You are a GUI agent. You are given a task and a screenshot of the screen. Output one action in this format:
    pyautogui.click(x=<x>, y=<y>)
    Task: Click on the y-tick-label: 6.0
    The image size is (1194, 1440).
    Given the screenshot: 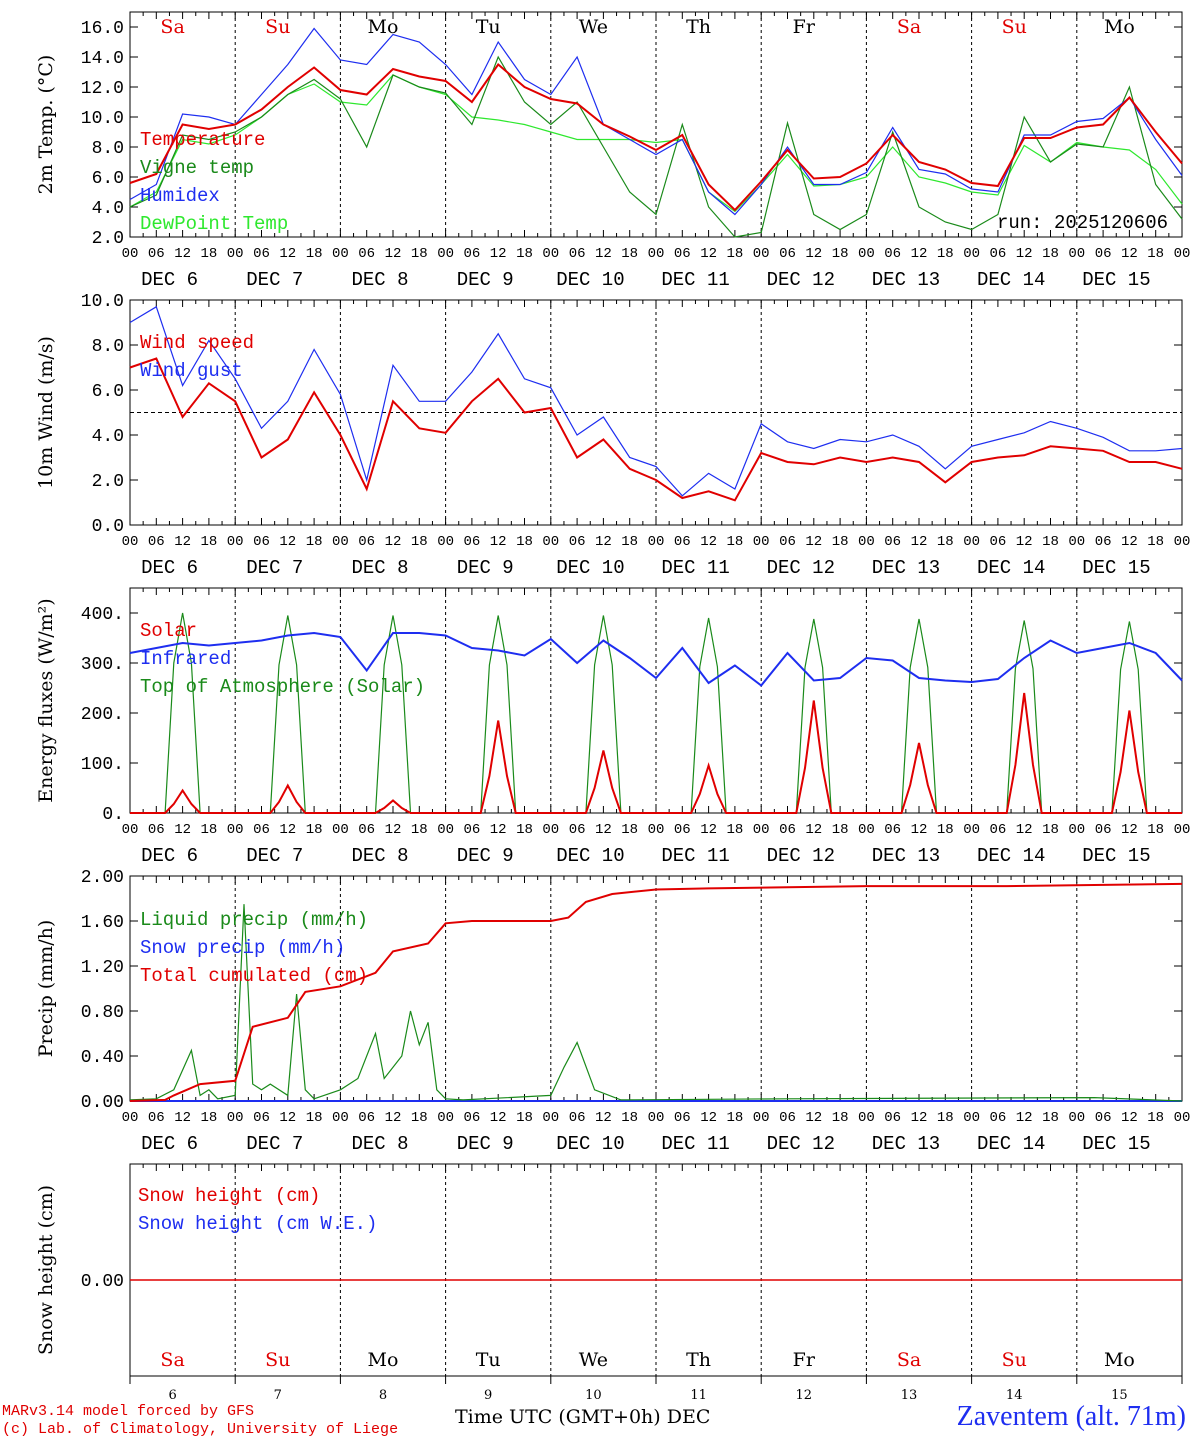 What is the action you would take?
    pyautogui.click(x=108, y=392)
    